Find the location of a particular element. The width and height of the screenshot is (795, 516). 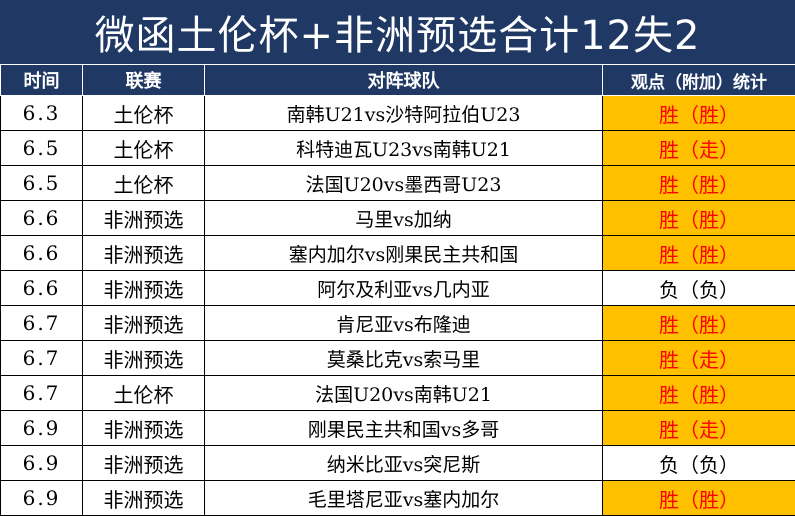

header-league: 联赛 is located at coordinates (144, 80).